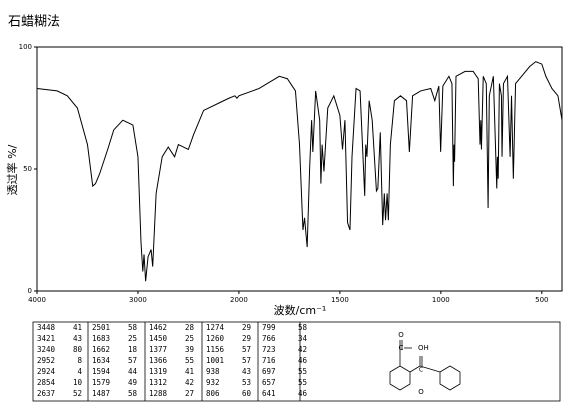  Describe the element at coordinates (46, 327) in the screenshot. I see `cell-wavenumber: 3448` at that location.